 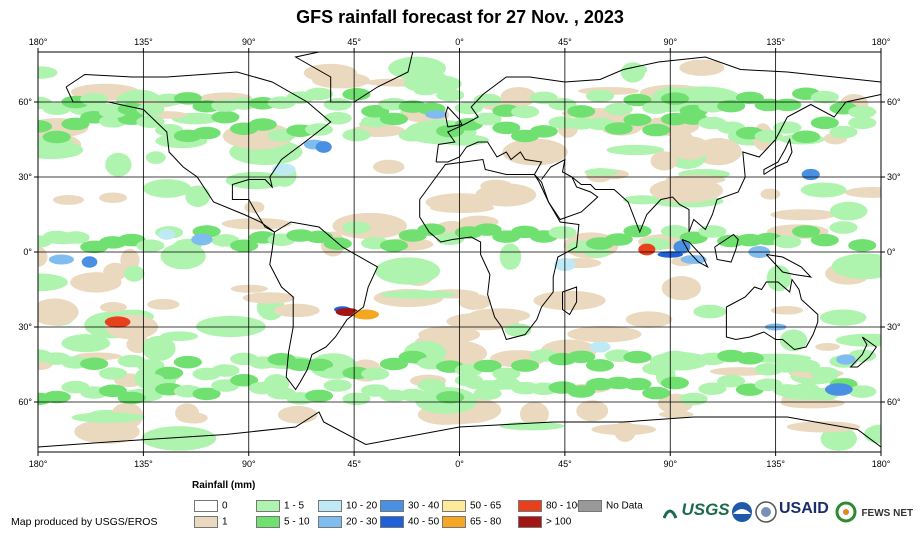 What do you see at coordinates (453, 117) in the screenshot?
I see `coastline-britain` at bounding box center [453, 117].